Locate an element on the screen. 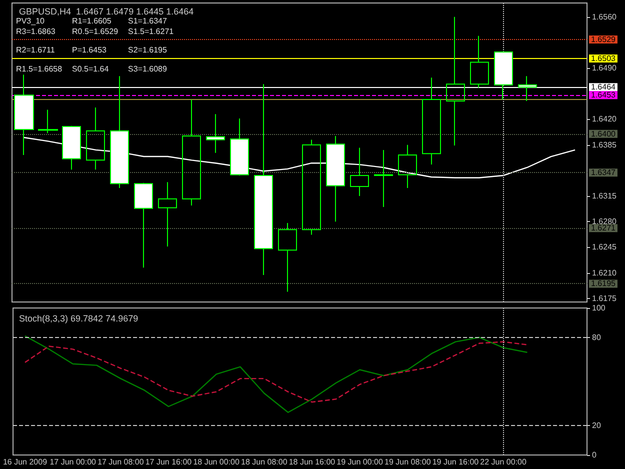 The image size is (625, 469). ref-line-label: 1.6347 is located at coordinates (603, 173).